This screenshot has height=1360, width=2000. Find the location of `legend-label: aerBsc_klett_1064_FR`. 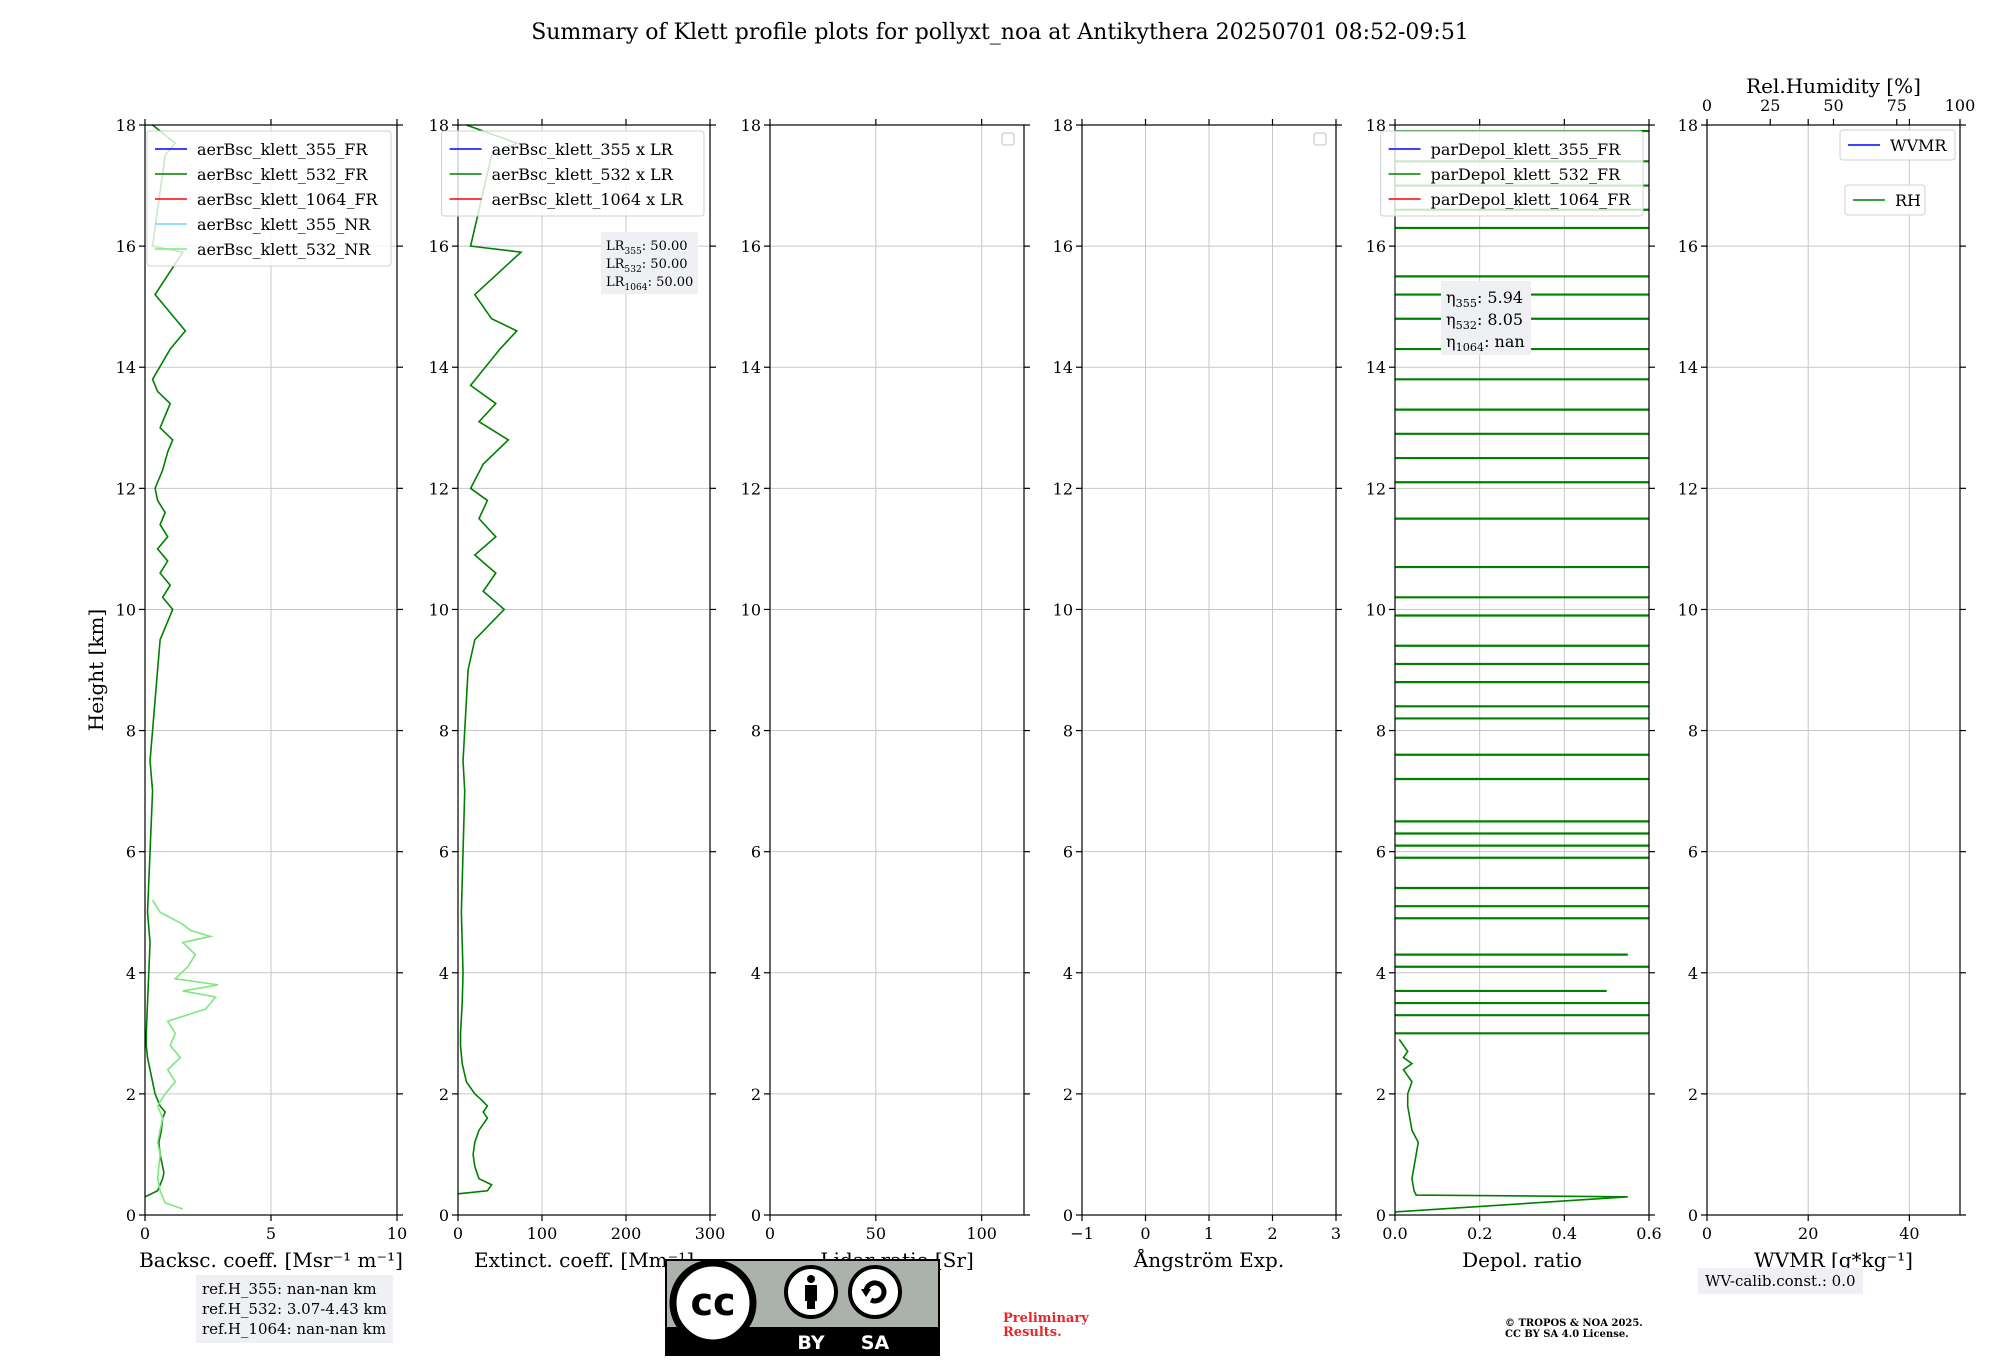

legend-label: aerBsc_klett_1064_FR is located at coordinates (288, 199).